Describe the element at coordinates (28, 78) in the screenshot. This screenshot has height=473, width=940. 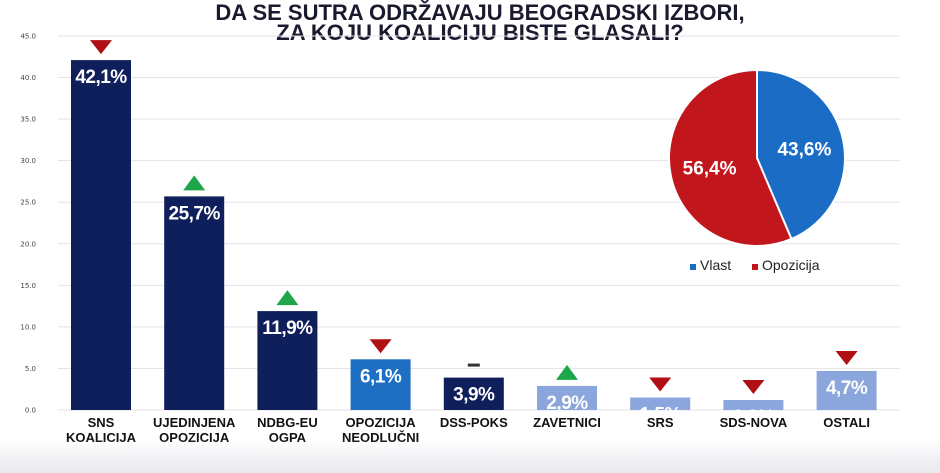
I see `y-tick-label: 40.0` at that location.